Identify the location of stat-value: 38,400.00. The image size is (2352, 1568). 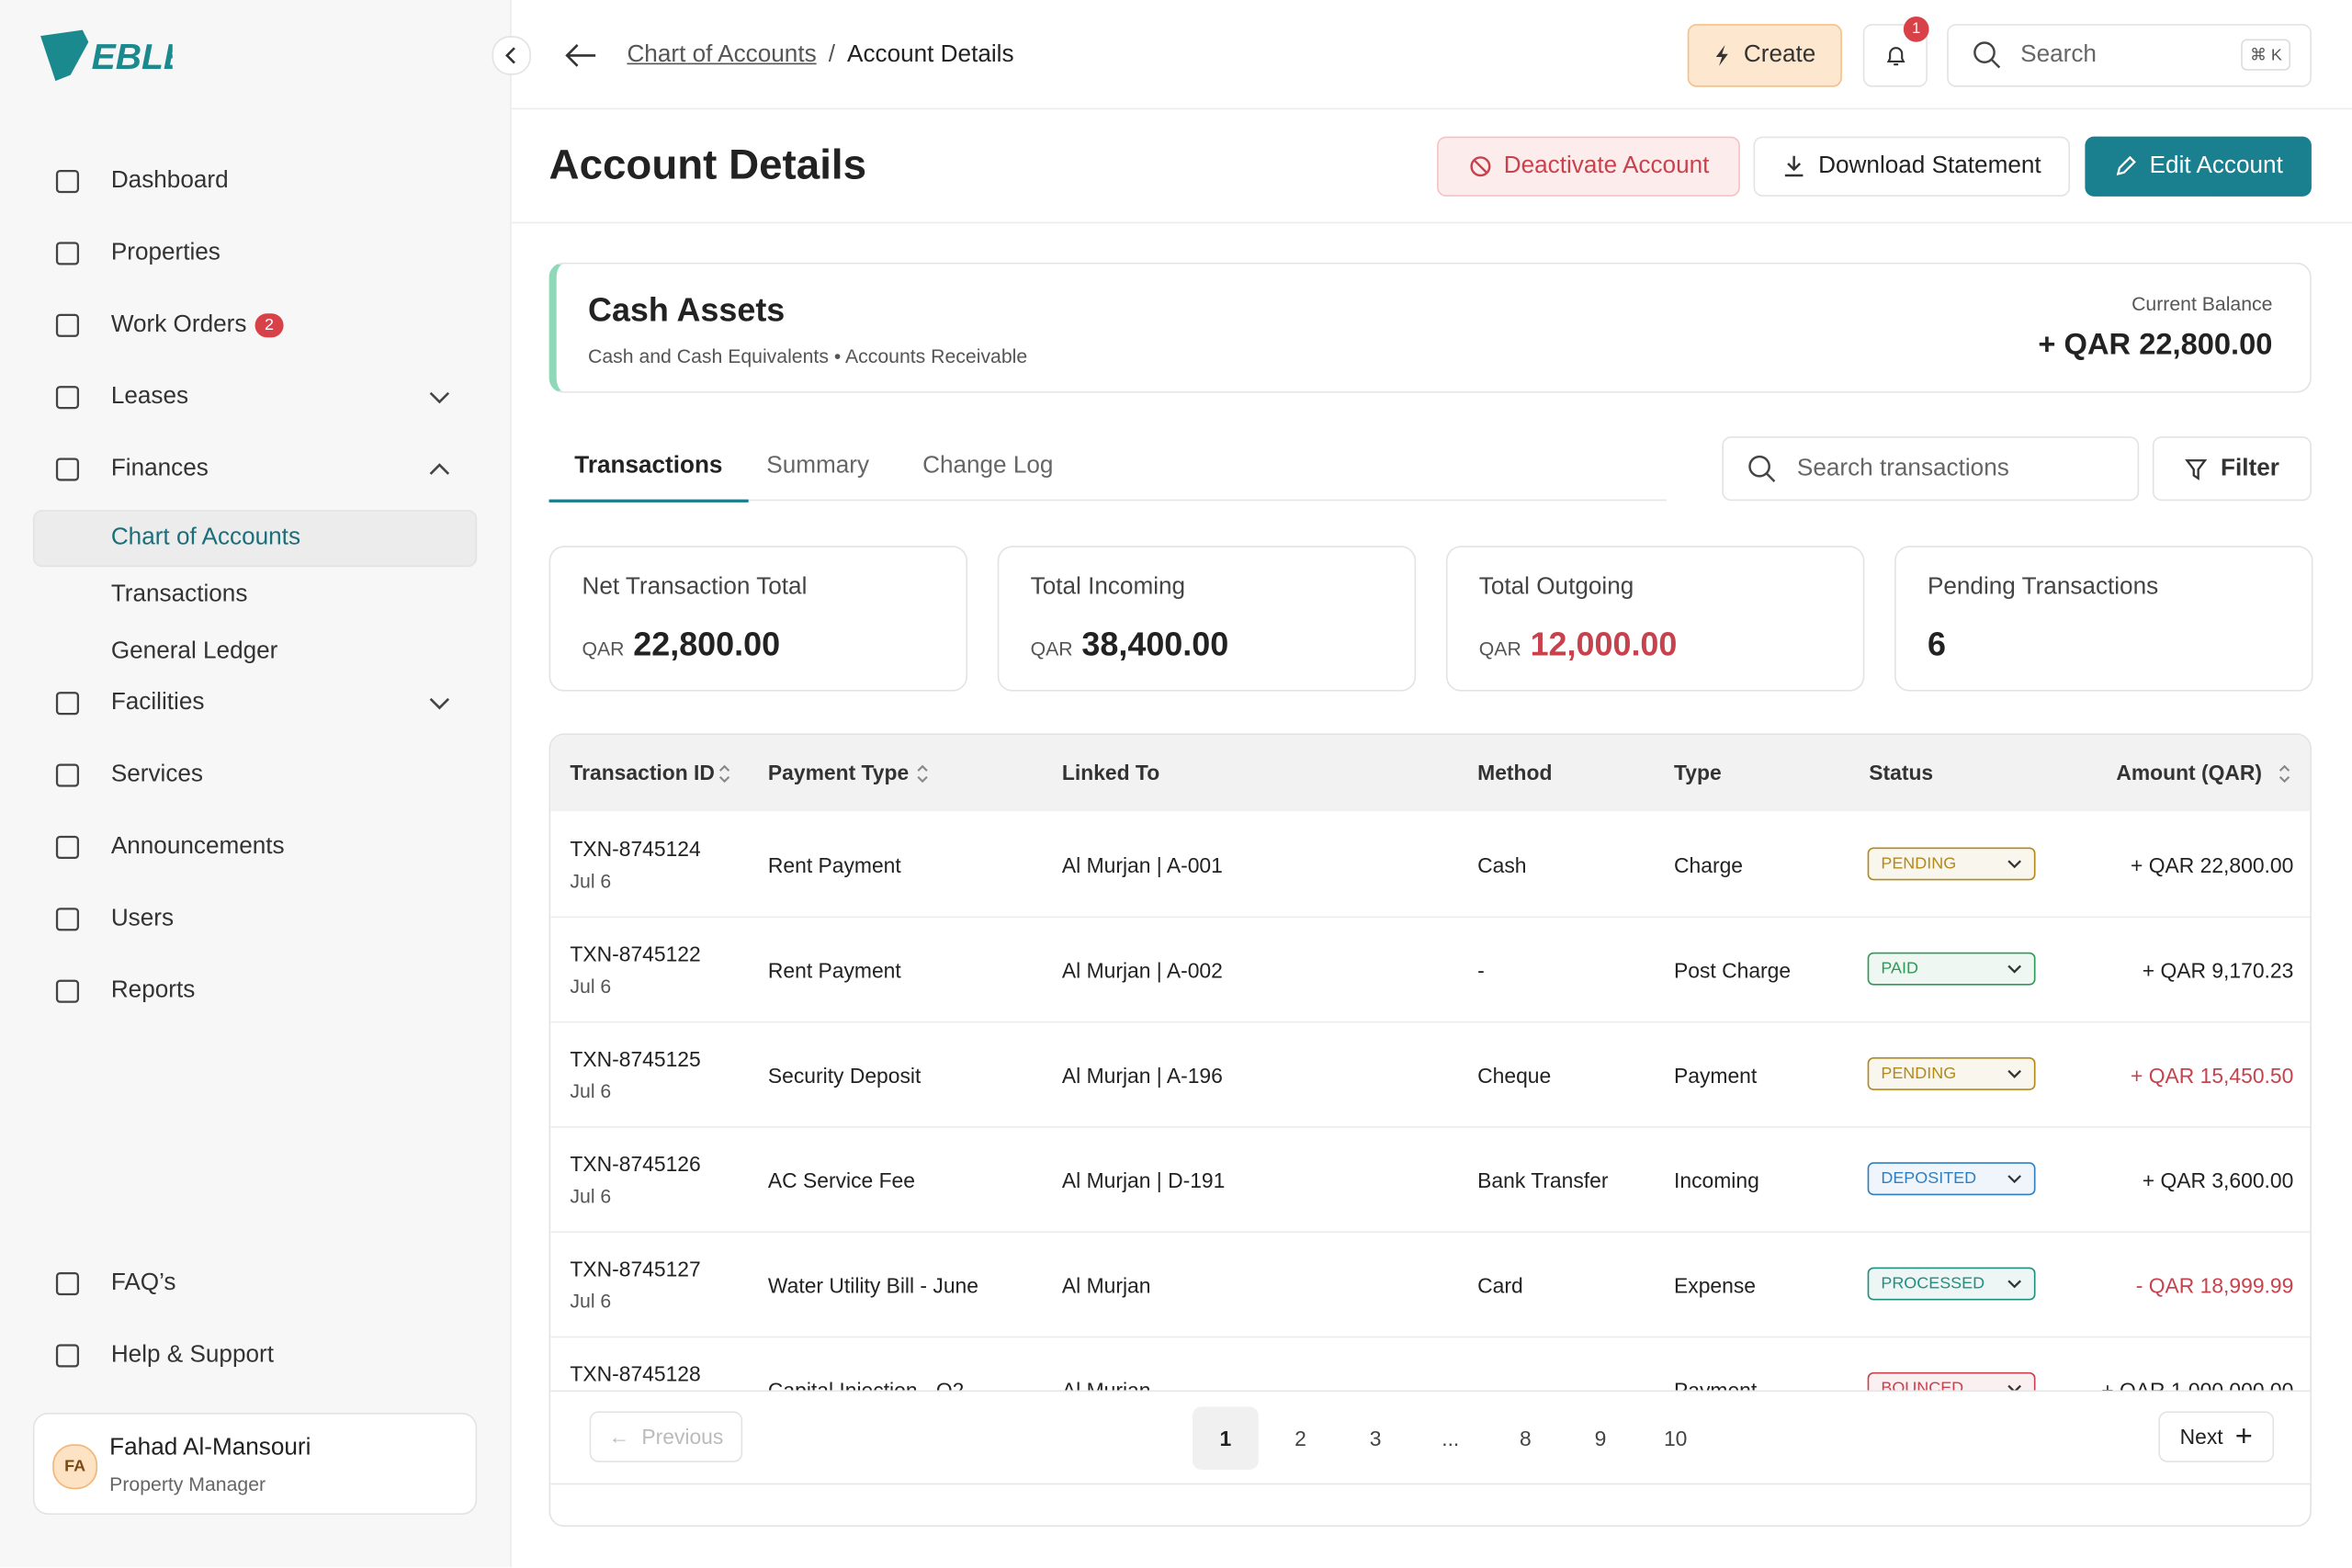
(1155, 644).